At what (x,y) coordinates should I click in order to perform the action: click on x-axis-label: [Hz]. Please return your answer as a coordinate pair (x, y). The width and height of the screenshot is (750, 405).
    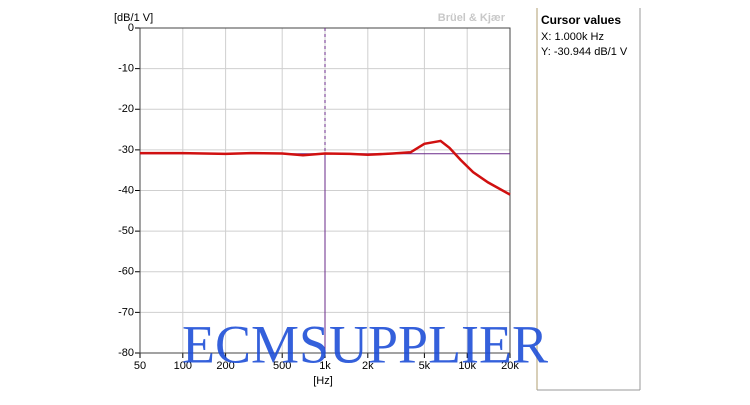
    Looking at the image, I should click on (323, 381).